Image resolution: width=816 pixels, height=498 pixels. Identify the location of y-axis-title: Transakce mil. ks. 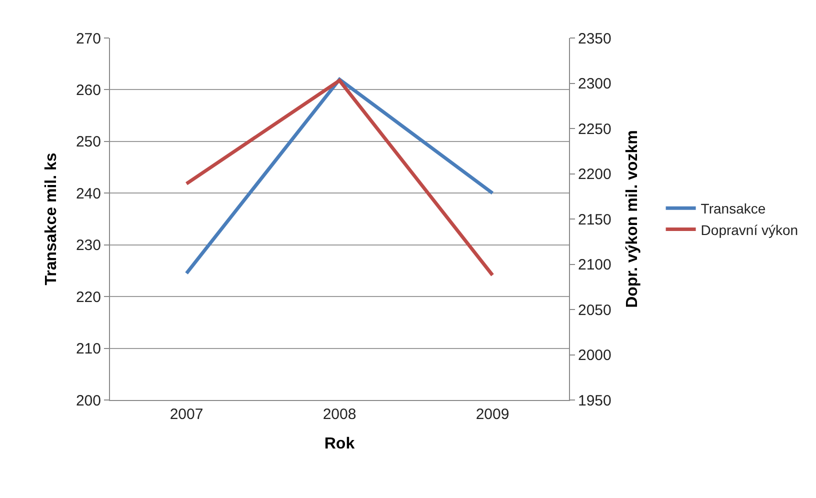
(51, 219).